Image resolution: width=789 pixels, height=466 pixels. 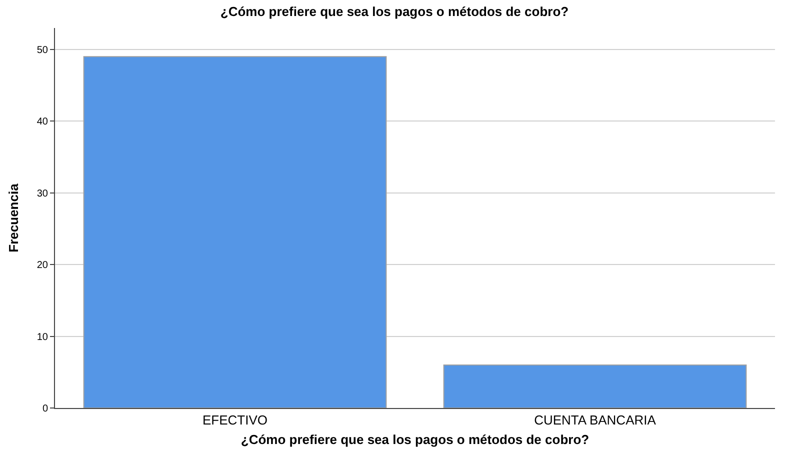 What do you see at coordinates (13, 217) in the screenshot?
I see `y-axis-title: Frecuencia` at bounding box center [13, 217].